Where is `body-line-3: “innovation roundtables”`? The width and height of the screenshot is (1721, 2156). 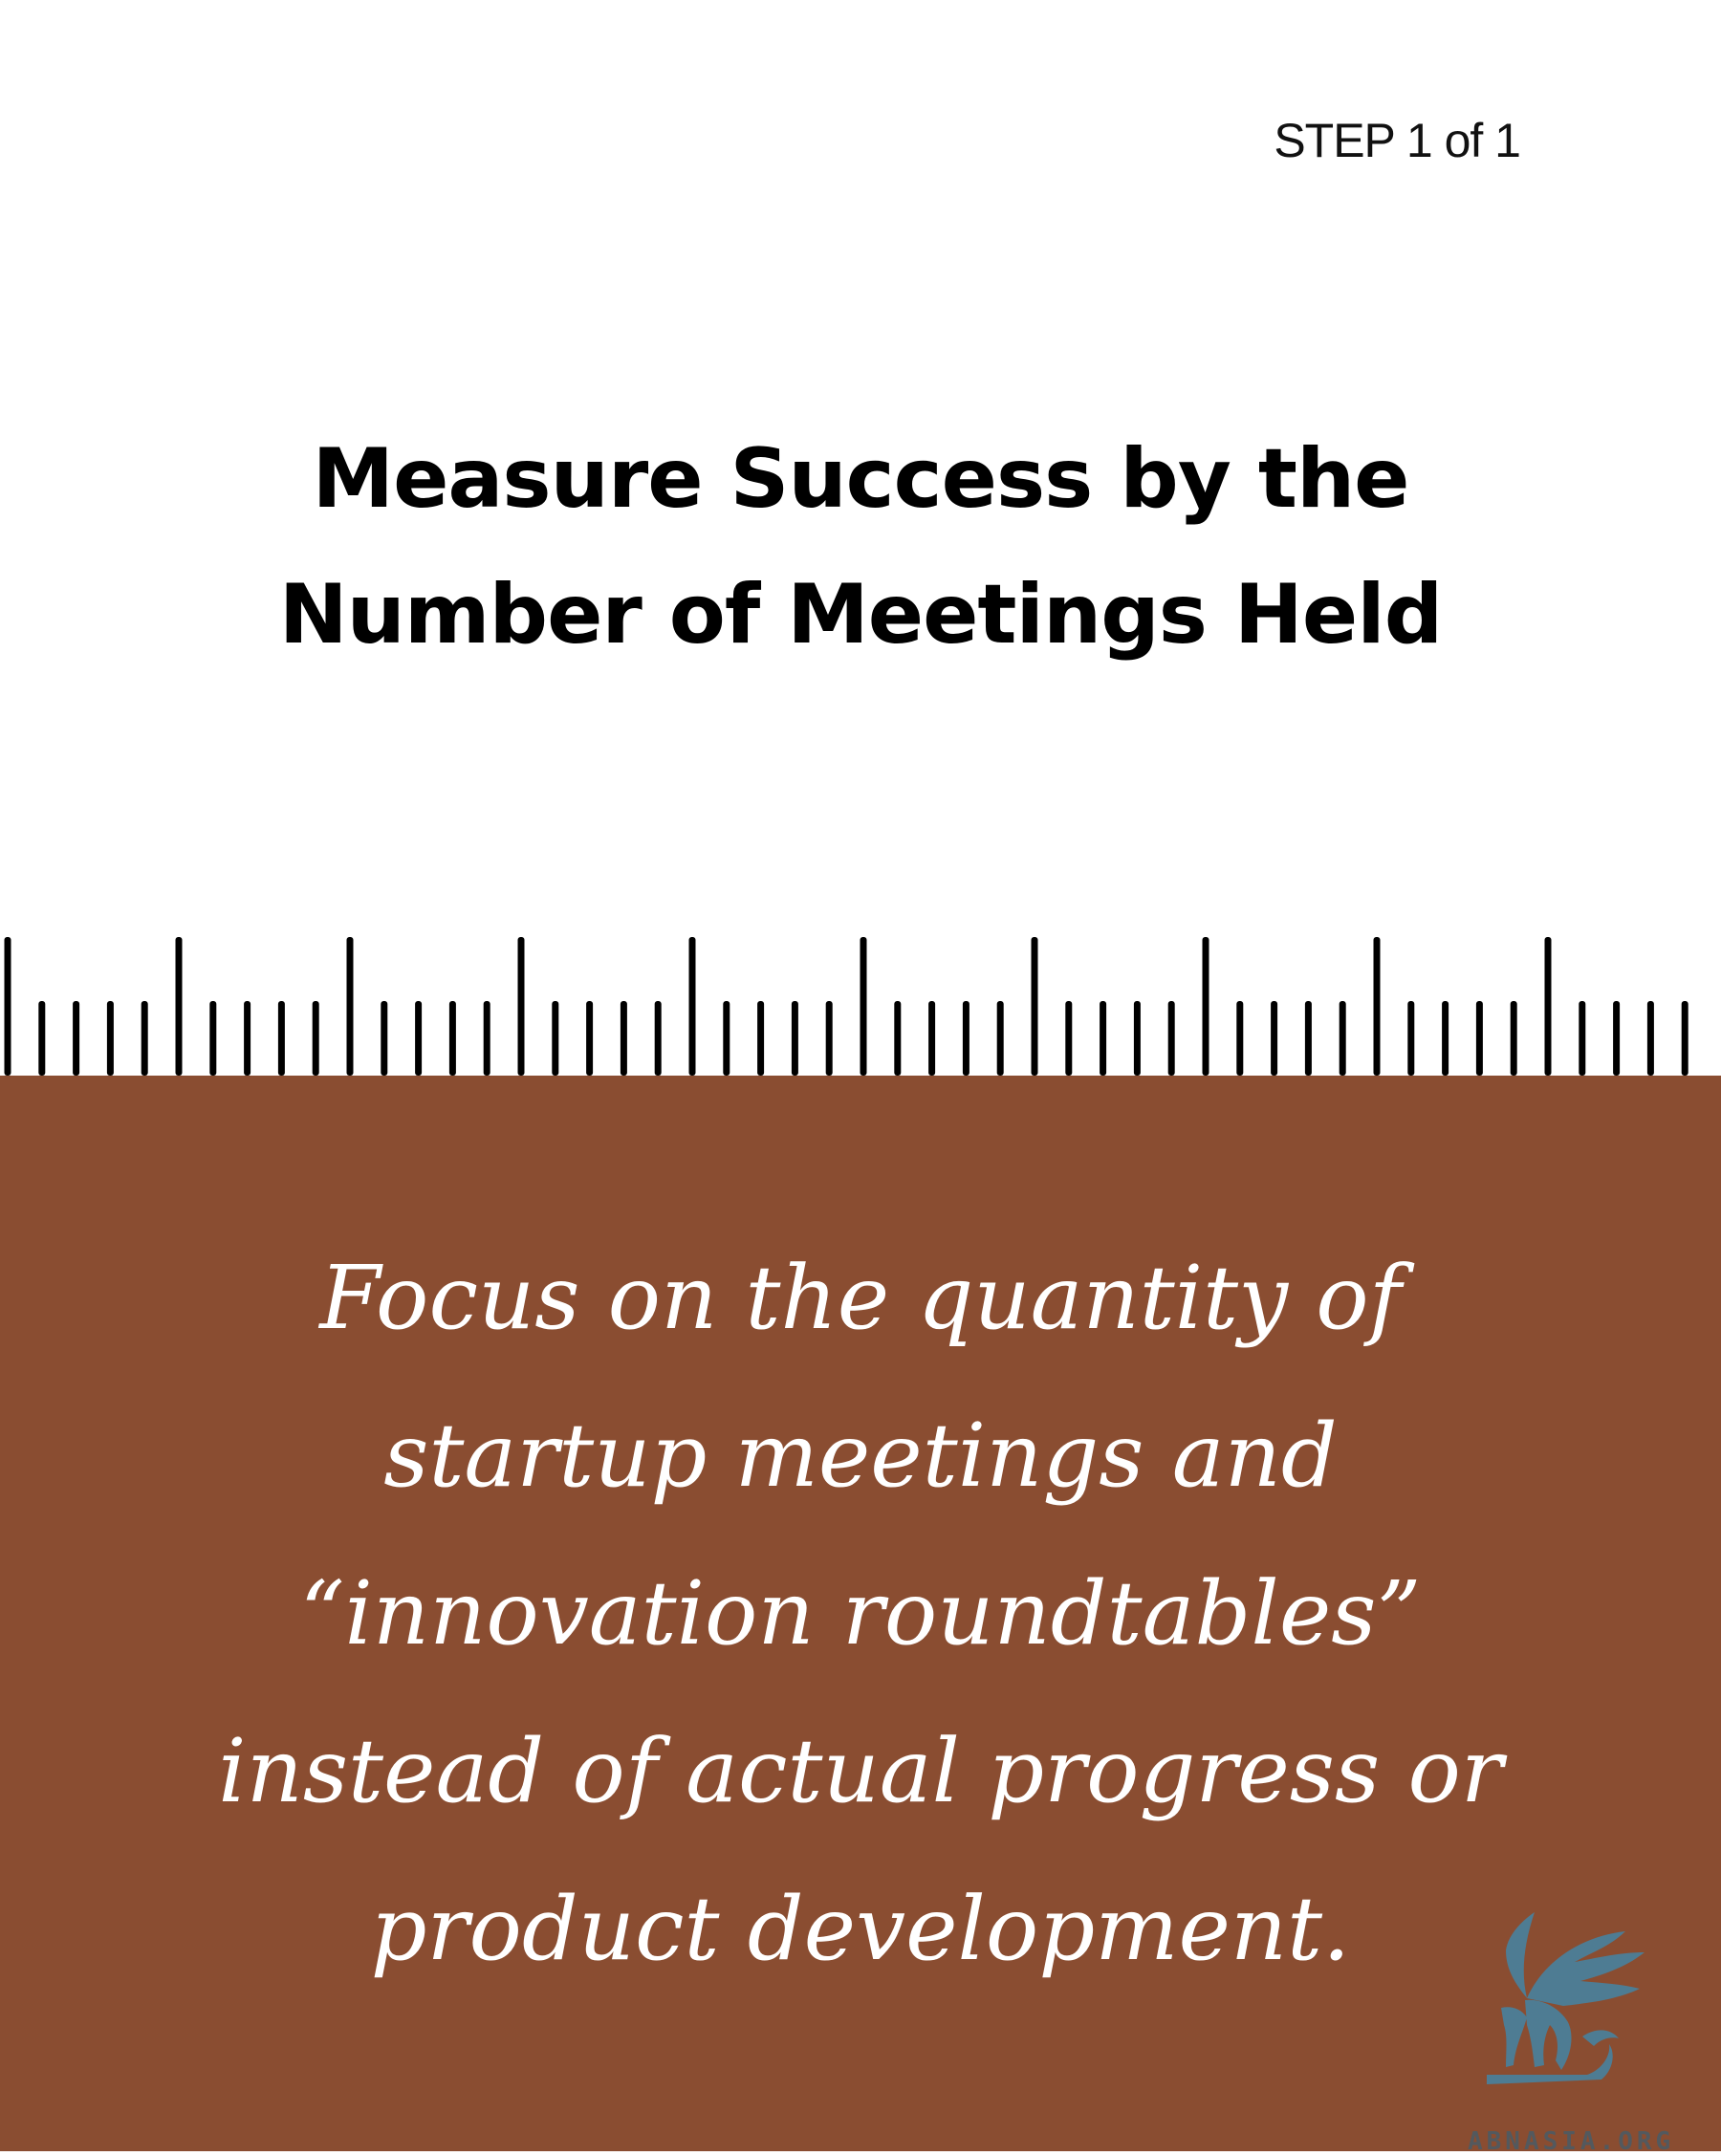
body-line-3: “innovation roundtables” is located at coordinates (860, 1613).